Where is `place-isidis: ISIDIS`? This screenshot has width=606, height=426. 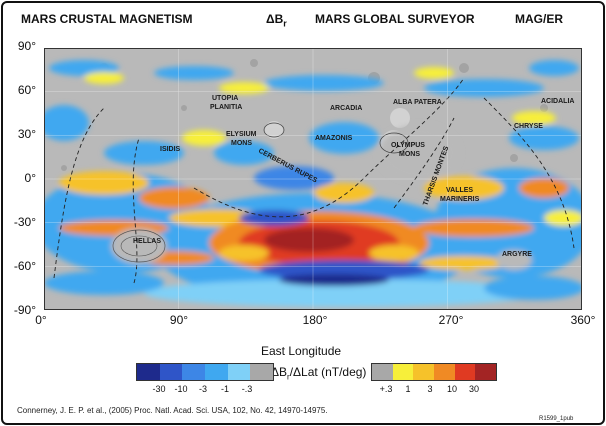 place-isidis: ISIDIS is located at coordinates (170, 149).